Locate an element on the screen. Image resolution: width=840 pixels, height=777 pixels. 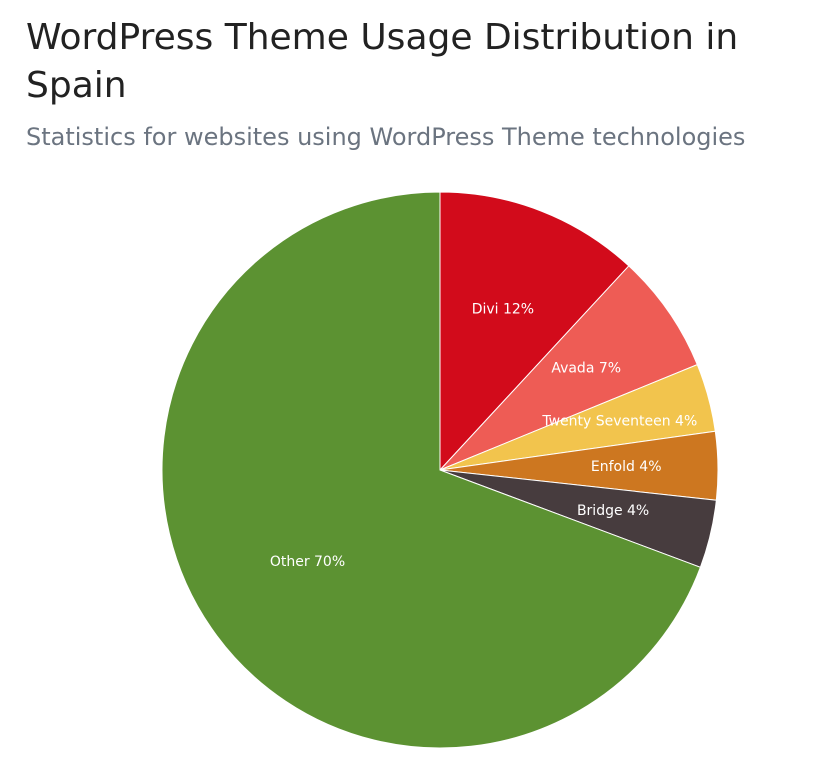
slice-label-twenty-seventeen: Twenty Seventeen 4% is located at coordinates (619, 421).